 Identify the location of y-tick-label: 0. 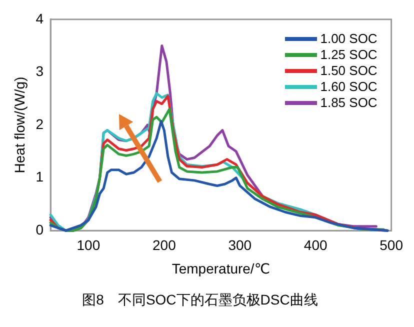
(40, 229).